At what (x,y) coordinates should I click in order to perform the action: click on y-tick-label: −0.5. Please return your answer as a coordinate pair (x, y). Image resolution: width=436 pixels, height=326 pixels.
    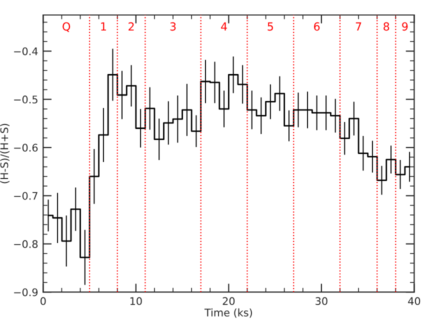
    Looking at the image, I should click on (26, 100).